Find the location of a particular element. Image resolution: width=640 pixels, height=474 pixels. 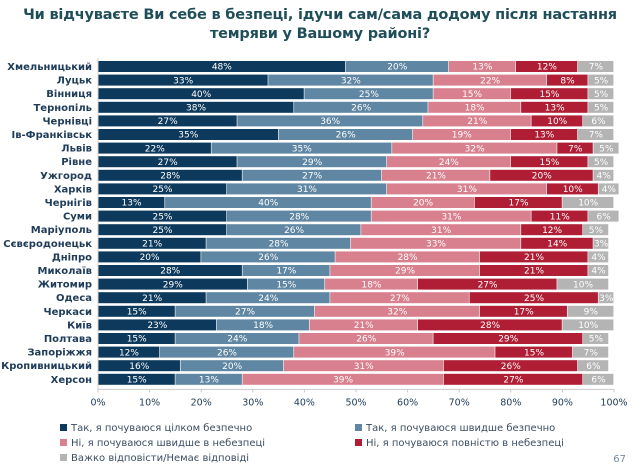

data-label: 38% is located at coordinates (196, 109).